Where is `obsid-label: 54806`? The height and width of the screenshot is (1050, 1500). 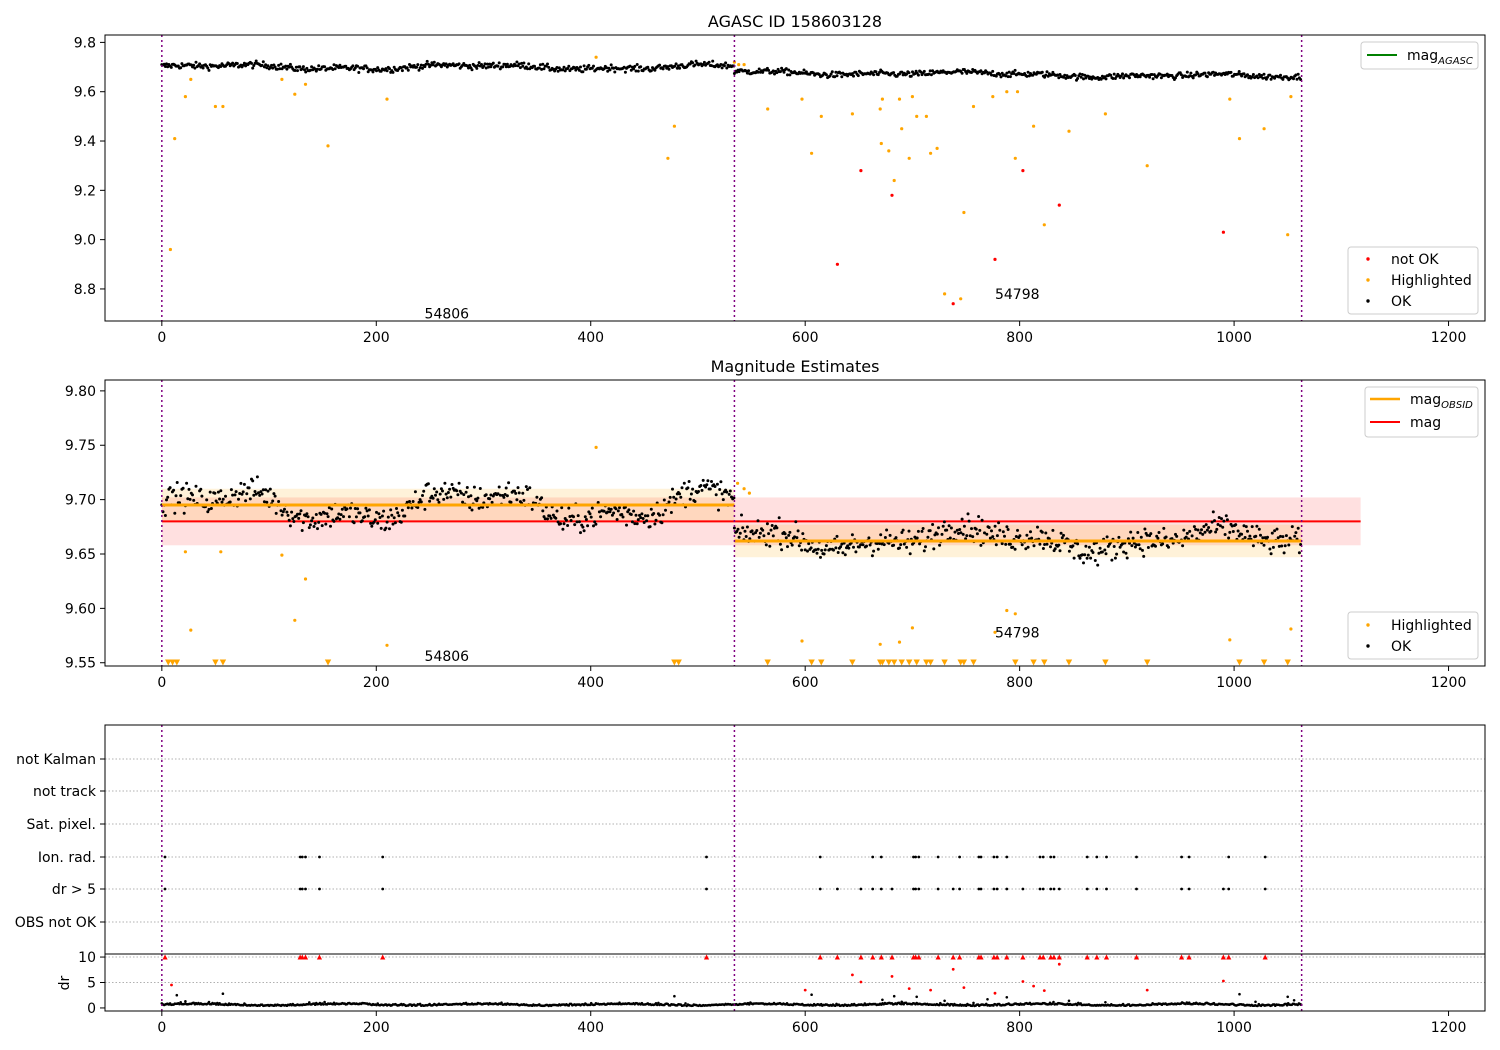
obsid-label: 54806 is located at coordinates (447, 657).